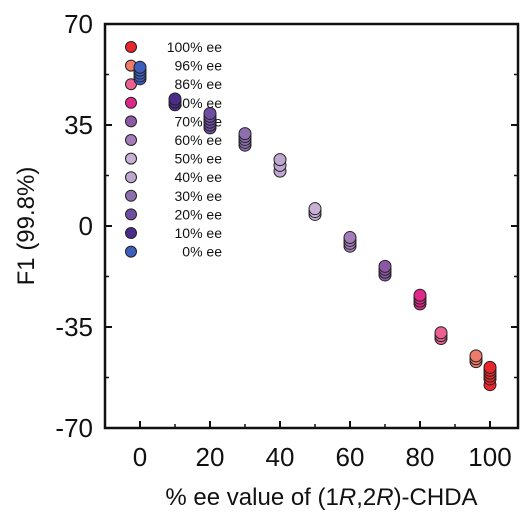  Describe the element at coordinates (420, 457) in the screenshot. I see `x-tick-label: 80` at that location.